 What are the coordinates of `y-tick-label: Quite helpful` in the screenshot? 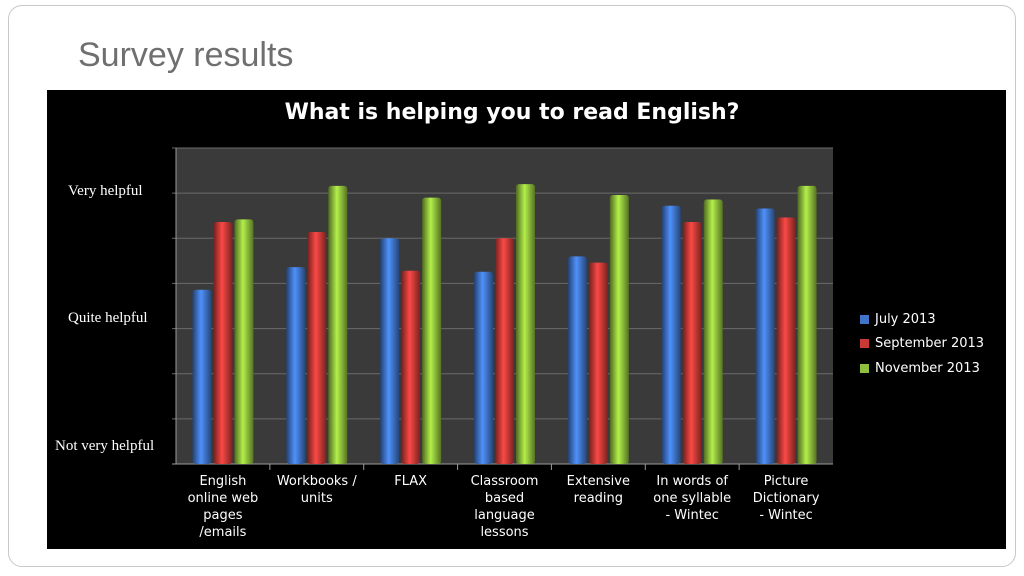 It's located at (108, 317).